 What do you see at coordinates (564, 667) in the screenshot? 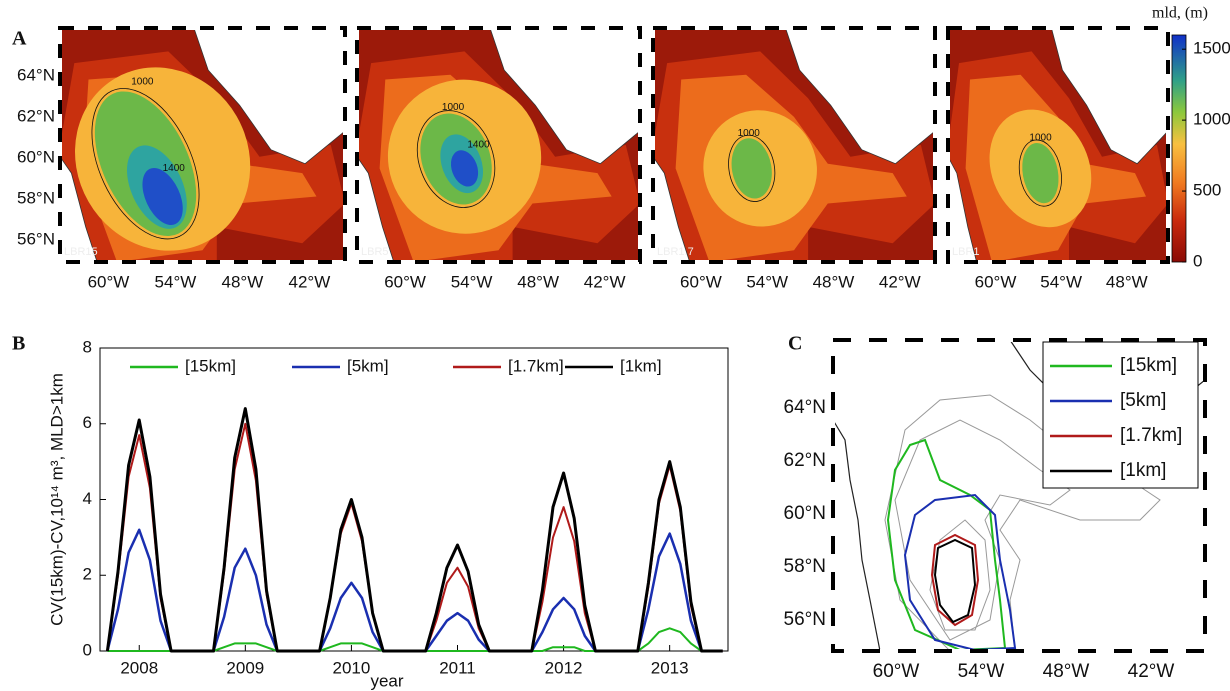
I see `x-tick-label: 2012` at bounding box center [564, 667].